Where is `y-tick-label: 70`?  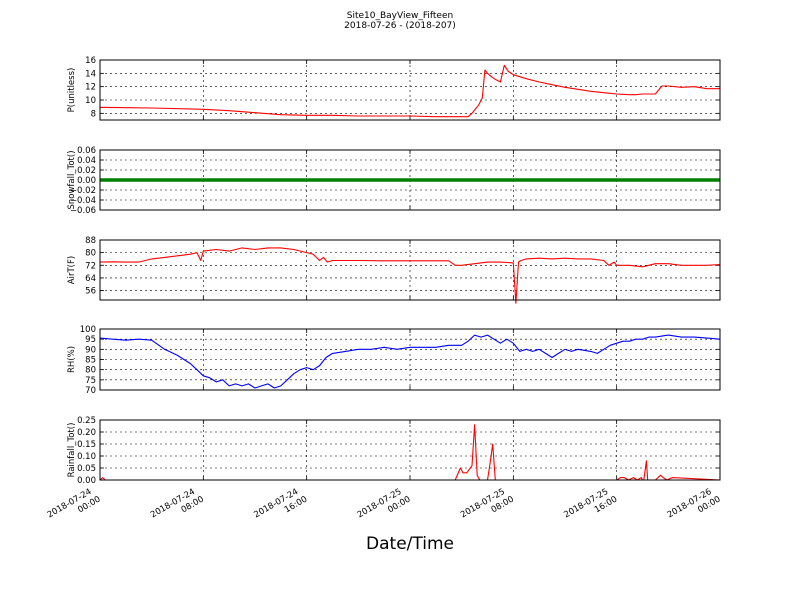 y-tick-label: 70 is located at coordinates (90, 391).